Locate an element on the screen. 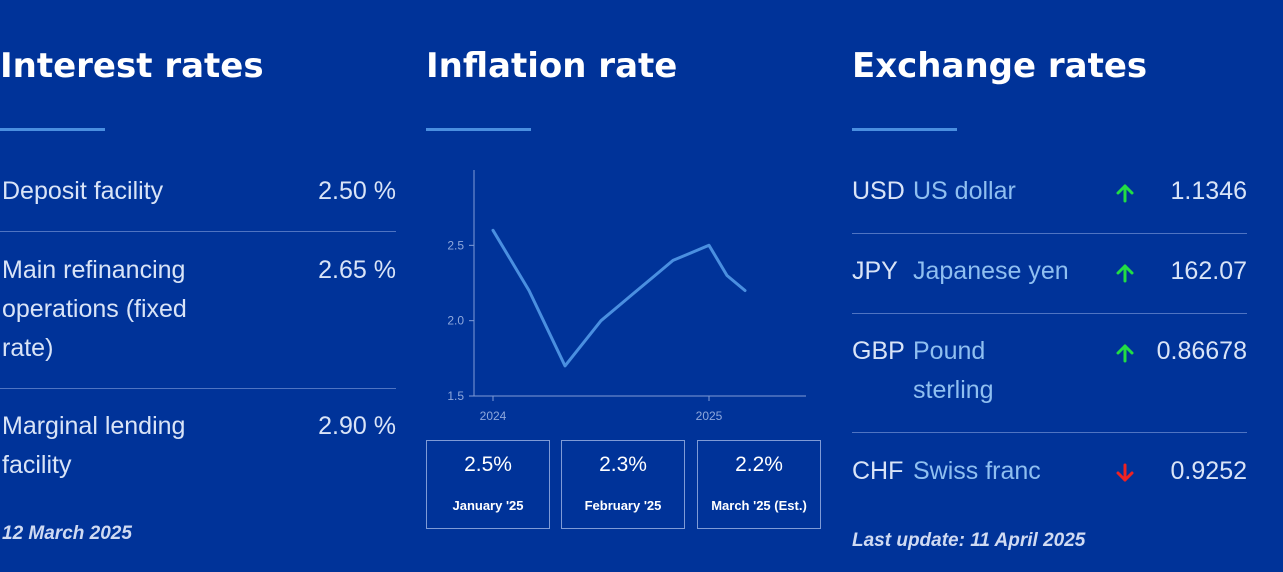  currency-name: Japanese yen is located at coordinates (991, 271).